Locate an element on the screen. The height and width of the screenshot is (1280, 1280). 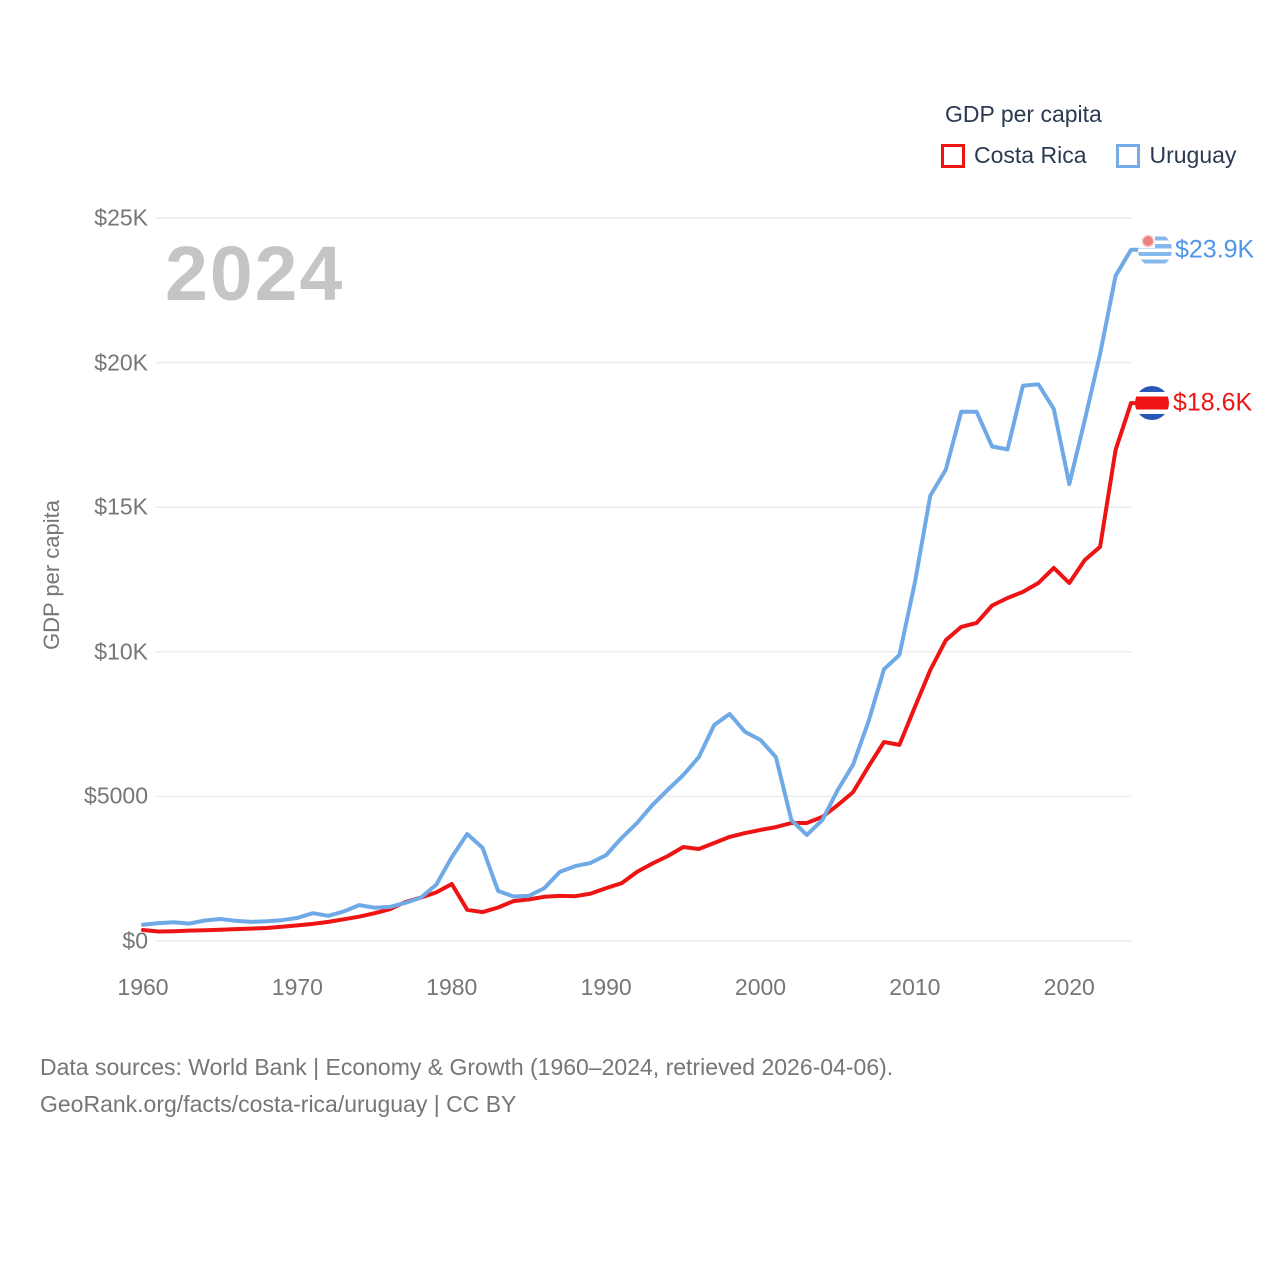
uruguay-swatch-icon is located at coordinates (1128, 155).